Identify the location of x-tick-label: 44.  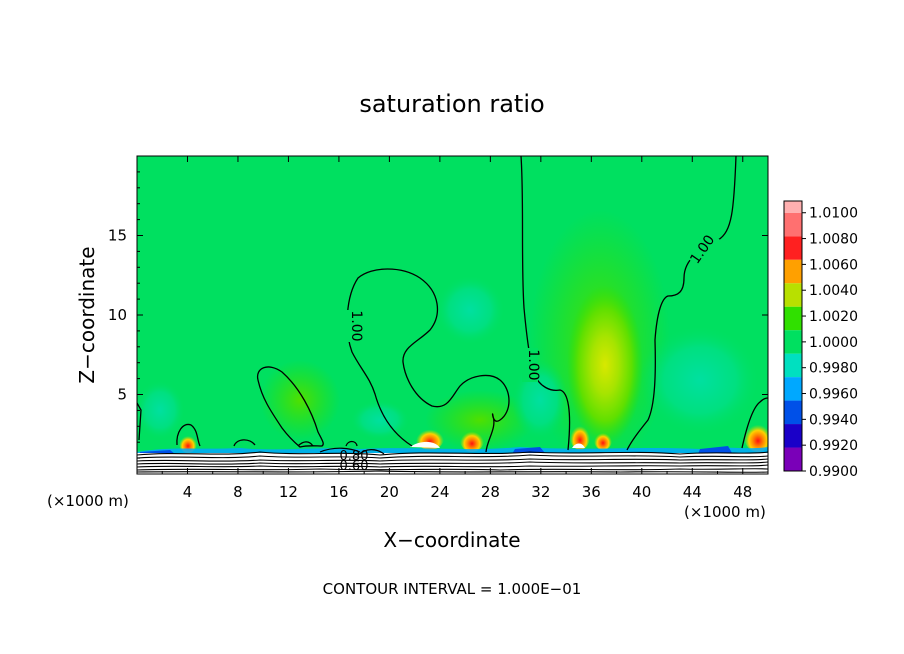
(692, 492).